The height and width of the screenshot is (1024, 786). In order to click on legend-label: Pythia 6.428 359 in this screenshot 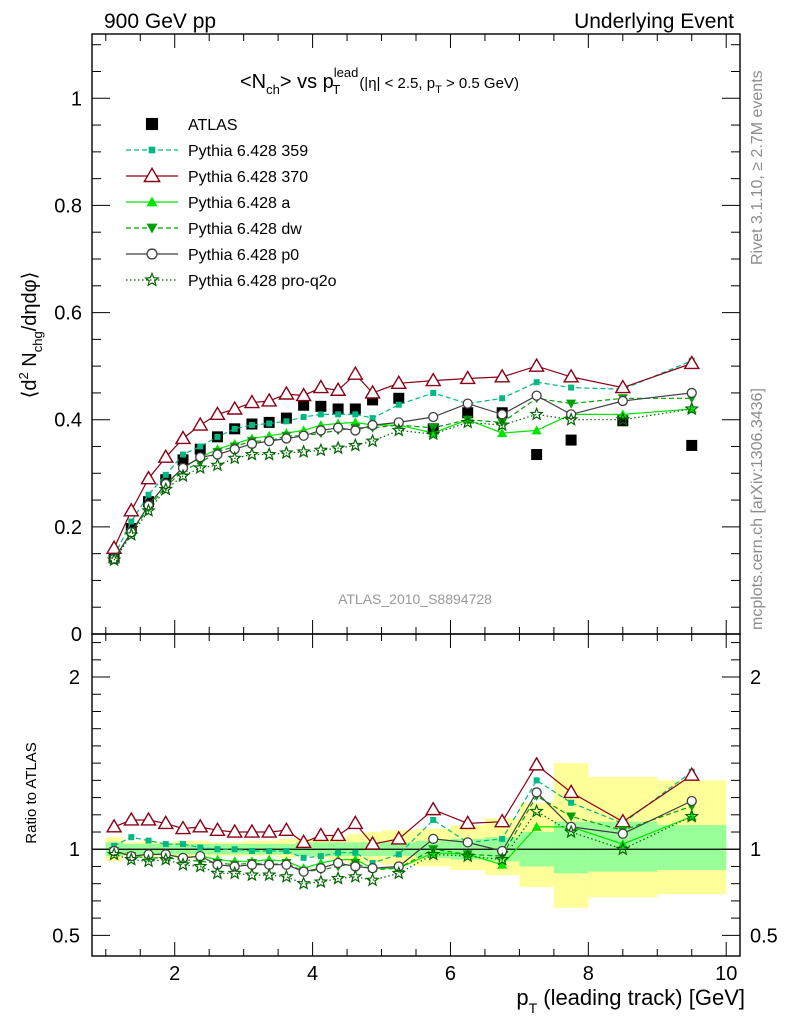, I will do `click(248, 151)`.